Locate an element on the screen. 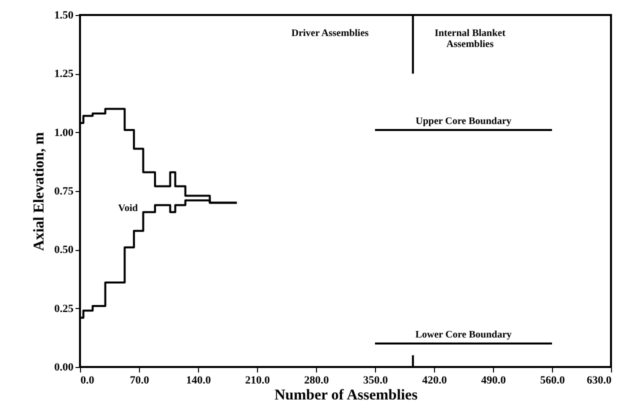 This screenshot has width=624, height=409. annotation: Void is located at coordinates (128, 208).